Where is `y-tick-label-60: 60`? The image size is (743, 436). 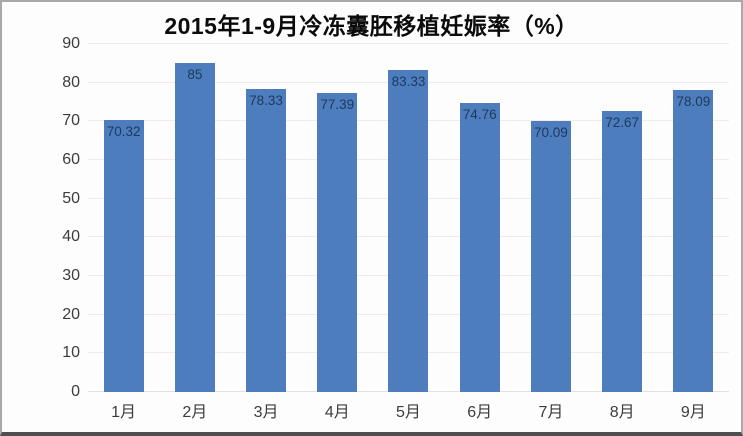 y-tick-label-60: 60 is located at coordinates (71, 159).